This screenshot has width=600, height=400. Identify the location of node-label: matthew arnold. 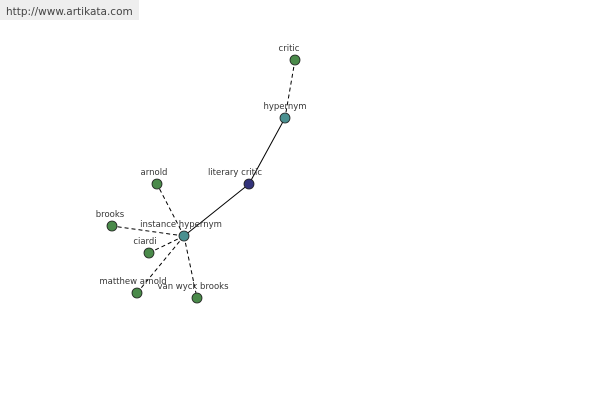
(132, 282).